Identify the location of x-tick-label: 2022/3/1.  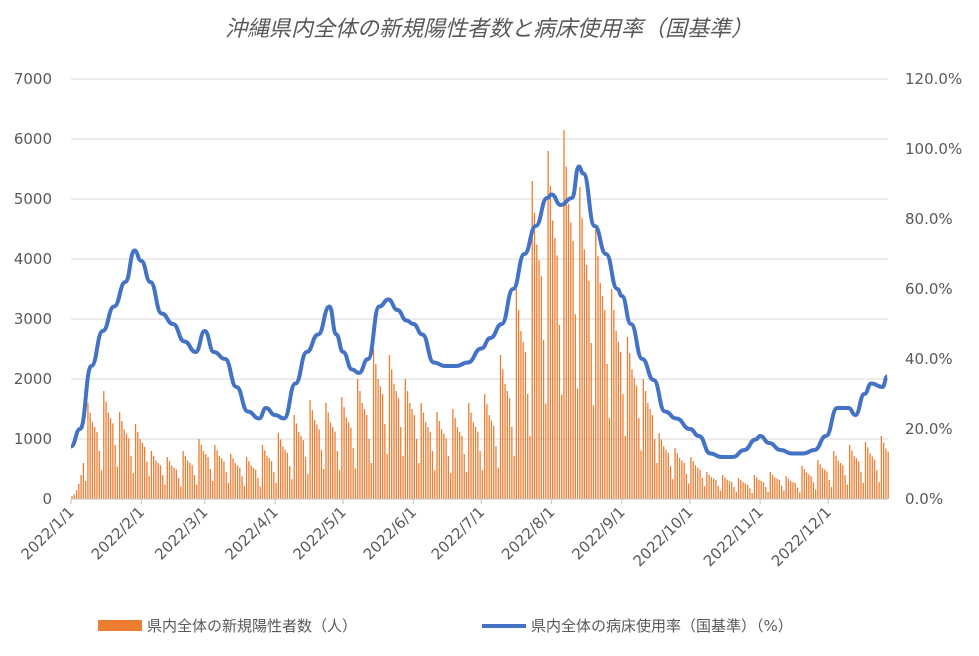
(181, 533).